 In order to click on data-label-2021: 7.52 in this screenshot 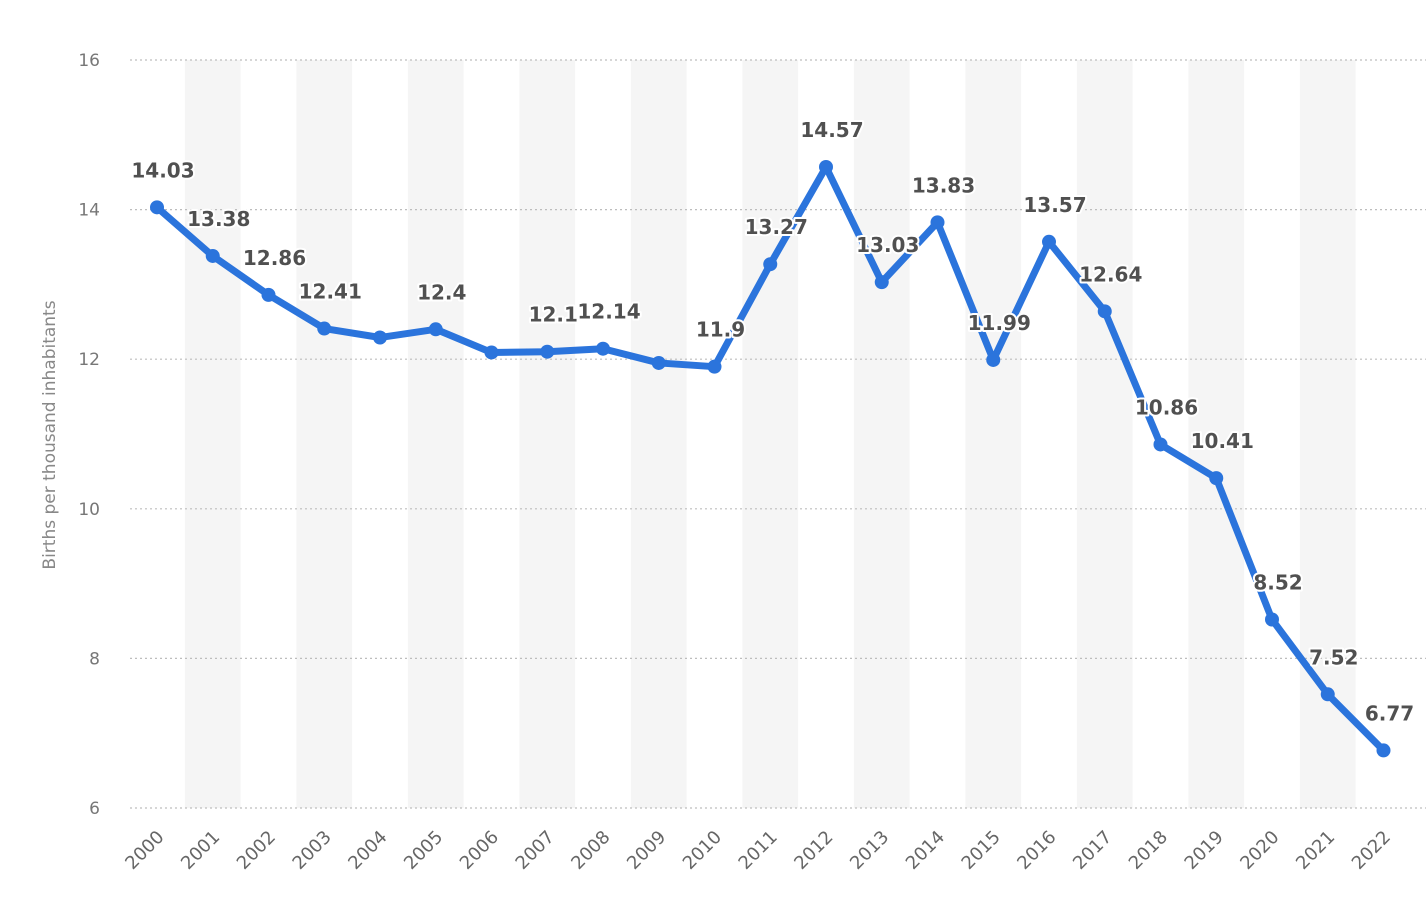, I will do `click(1333, 657)`.